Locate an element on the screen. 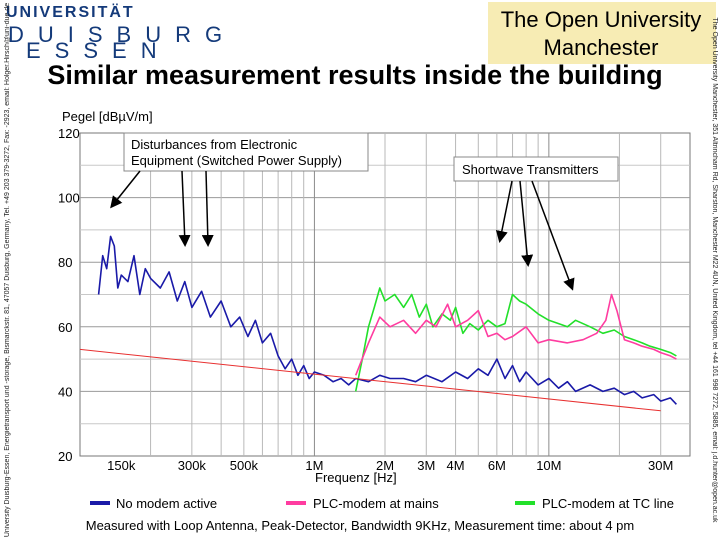 The width and height of the screenshot is (720, 540). university-name: UNIVERSITÄT is located at coordinates (70, 12).